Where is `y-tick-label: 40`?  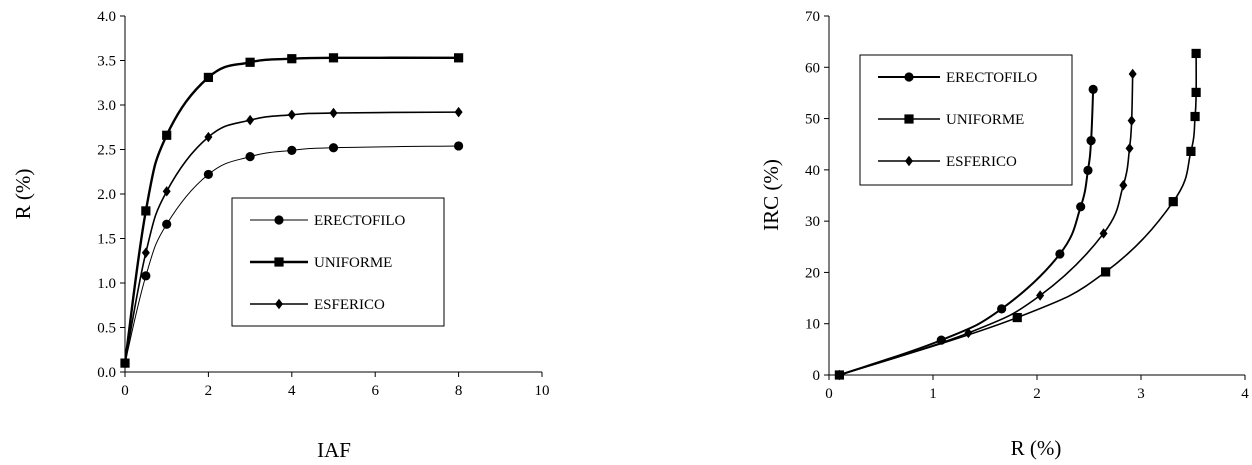
y-tick-label: 40 is located at coordinates (812, 171).